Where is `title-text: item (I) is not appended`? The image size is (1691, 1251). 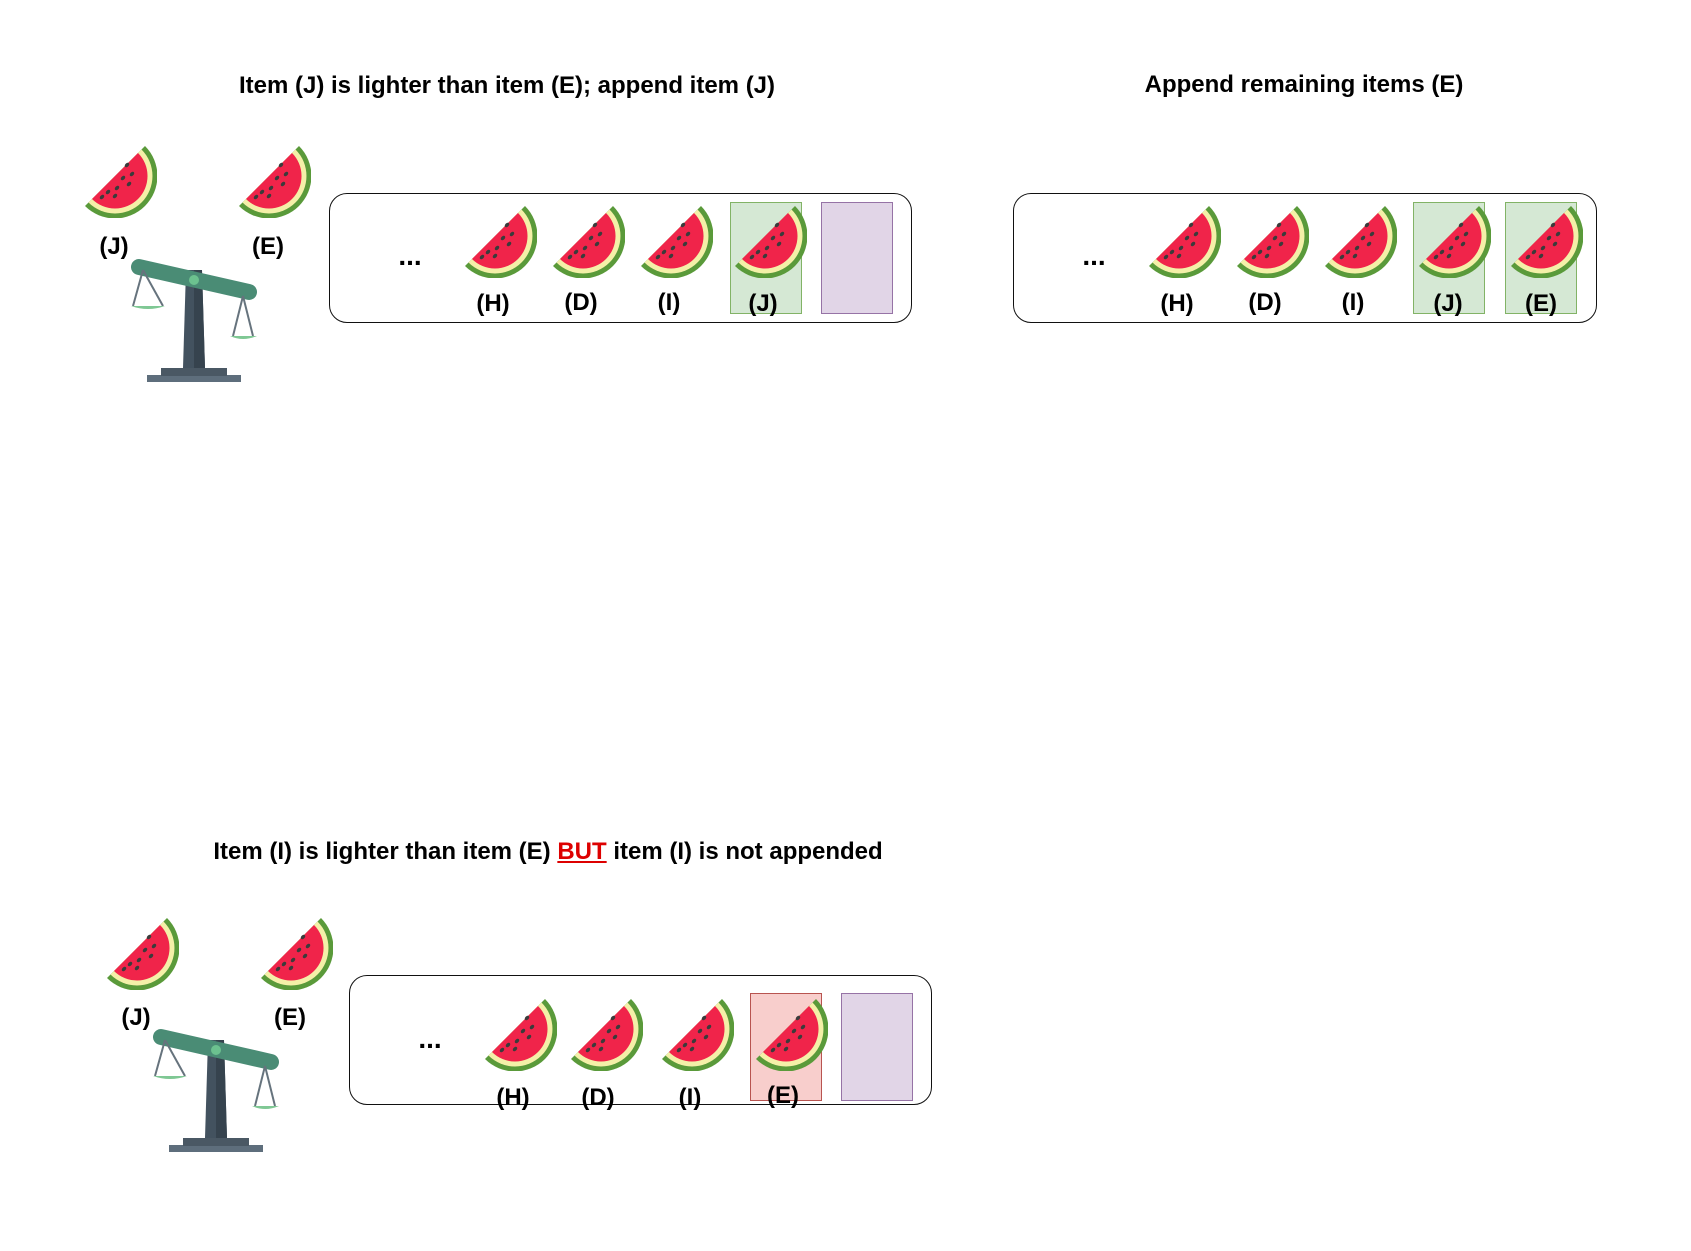 title-text: item (I) is not appended is located at coordinates (744, 851).